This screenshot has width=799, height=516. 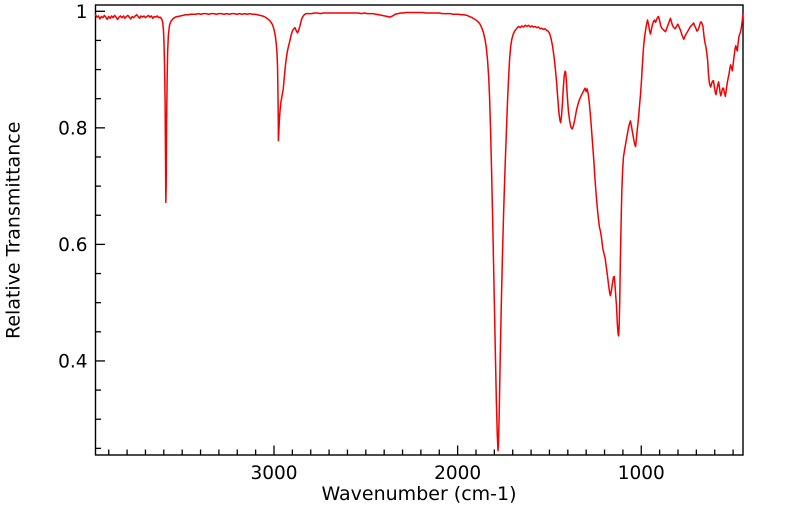 What do you see at coordinates (72, 128) in the screenshot?
I see `y-tick-label: 0.8` at bounding box center [72, 128].